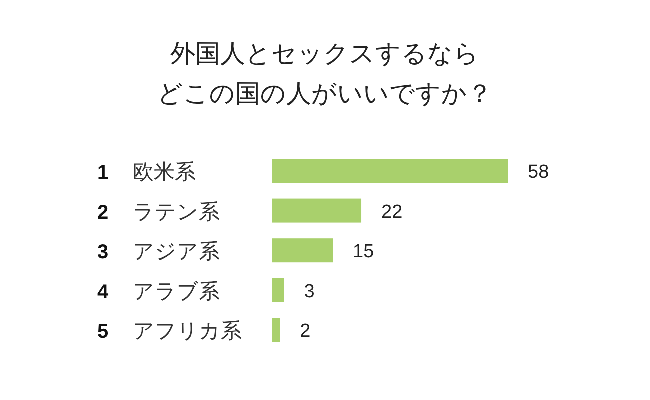 The image size is (650, 400). Describe the element at coordinates (392, 212) in the screenshot. I see `data-label: 22` at that location.